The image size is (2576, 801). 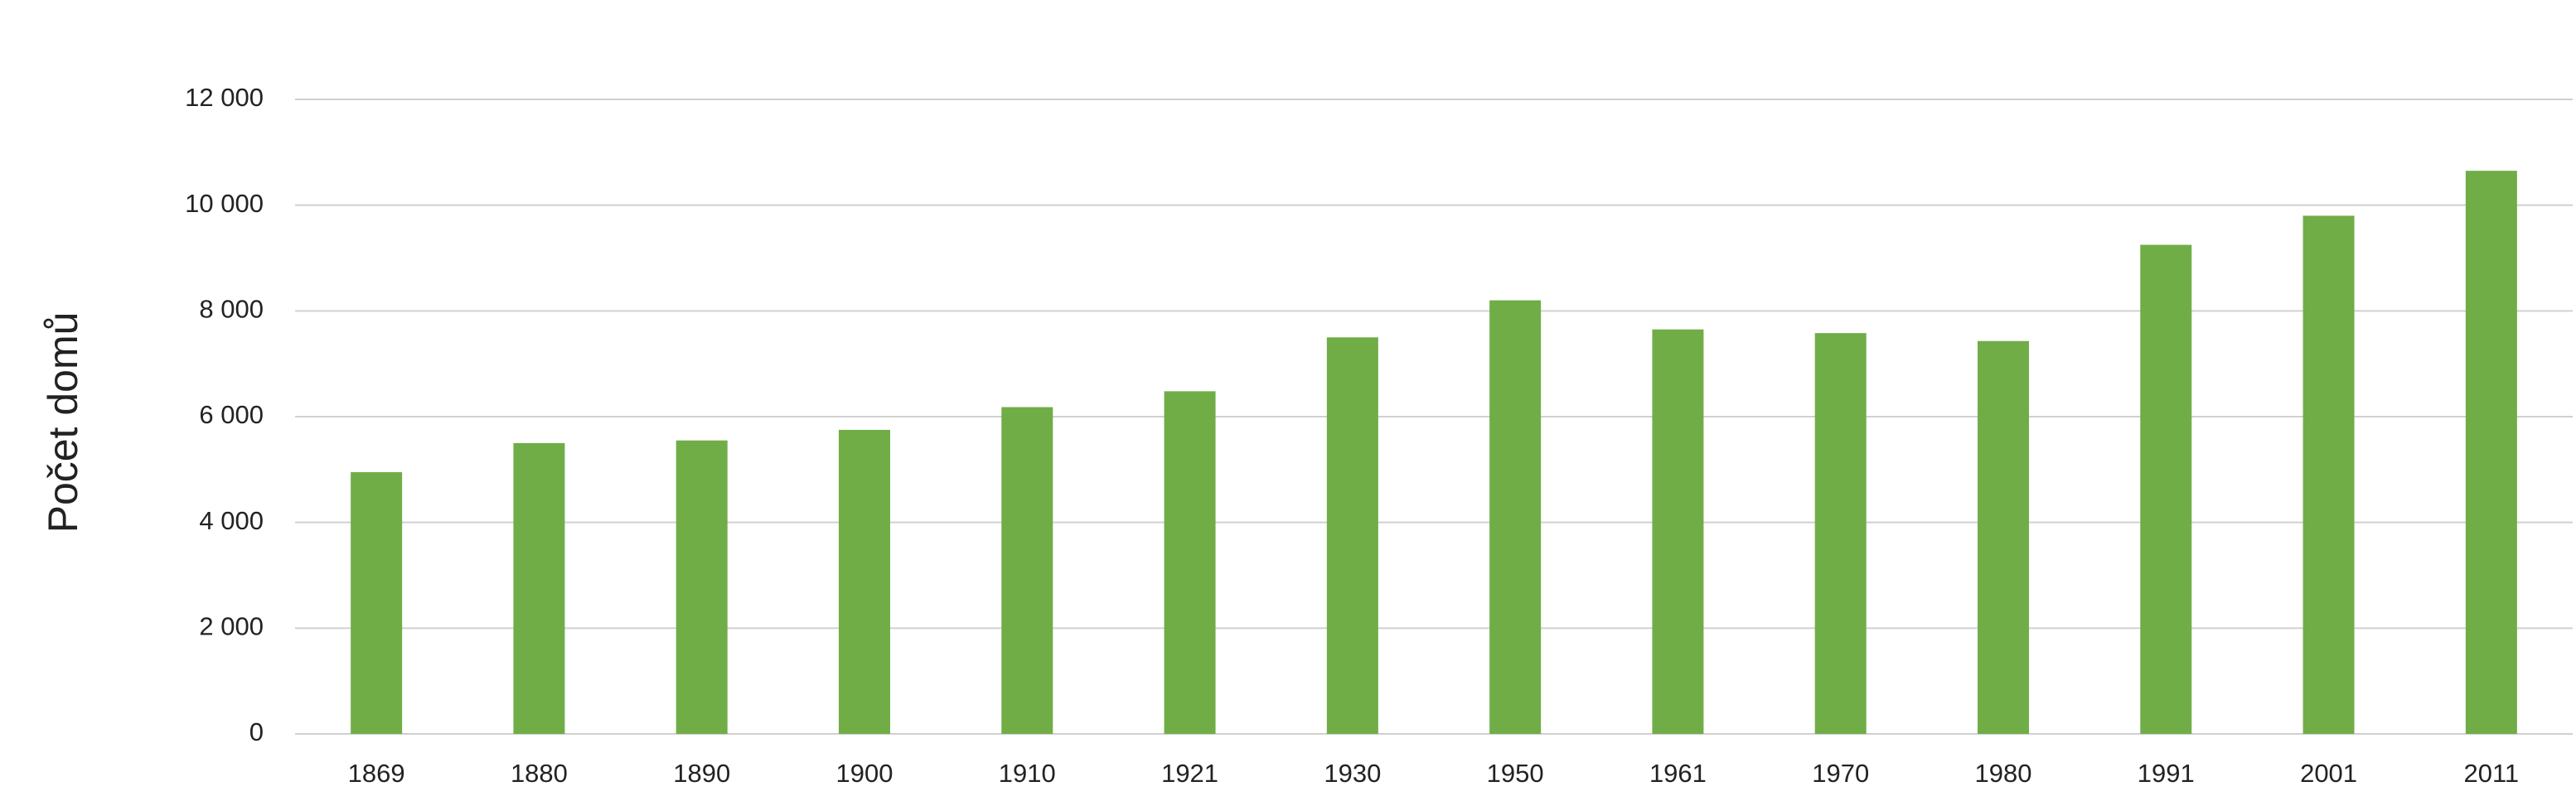 I want to click on x-tick-label: 1961, so click(x=1678, y=773).